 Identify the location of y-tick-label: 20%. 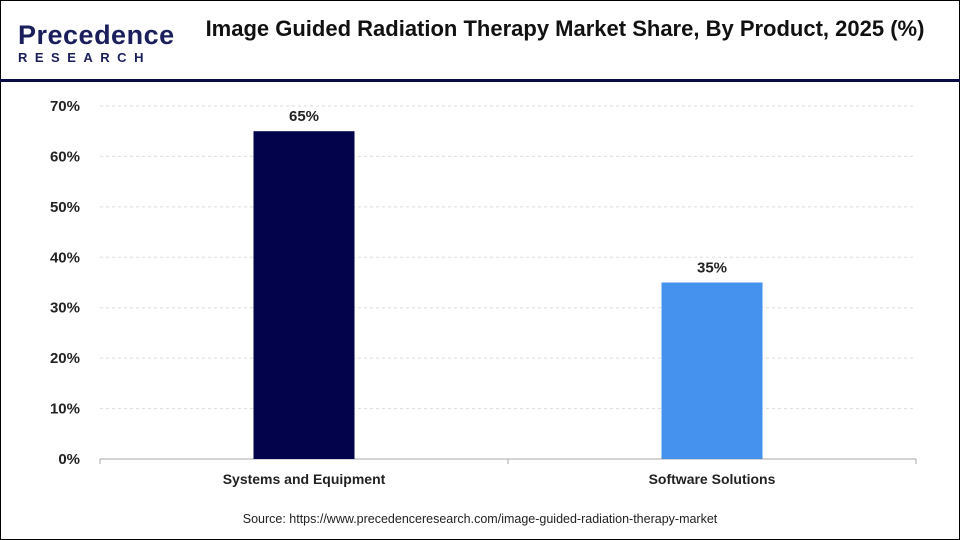
(65, 358).